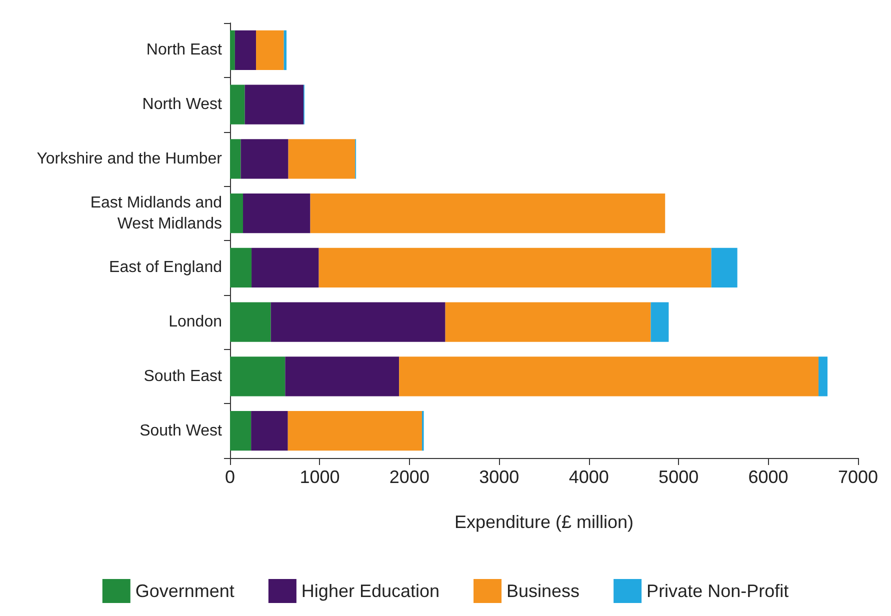 The height and width of the screenshot is (616, 891). Describe the element at coordinates (195, 322) in the screenshot. I see `y-tick-label: London` at that location.